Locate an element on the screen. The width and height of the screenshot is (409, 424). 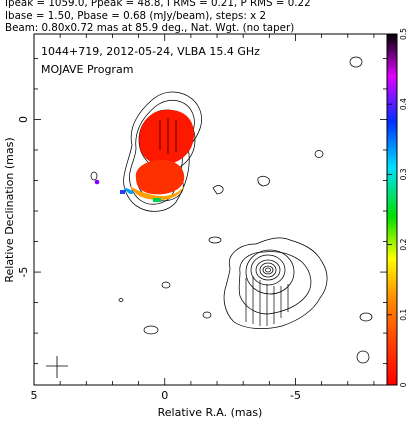
y-tick-label: 0 is located at coordinates (23, 119).